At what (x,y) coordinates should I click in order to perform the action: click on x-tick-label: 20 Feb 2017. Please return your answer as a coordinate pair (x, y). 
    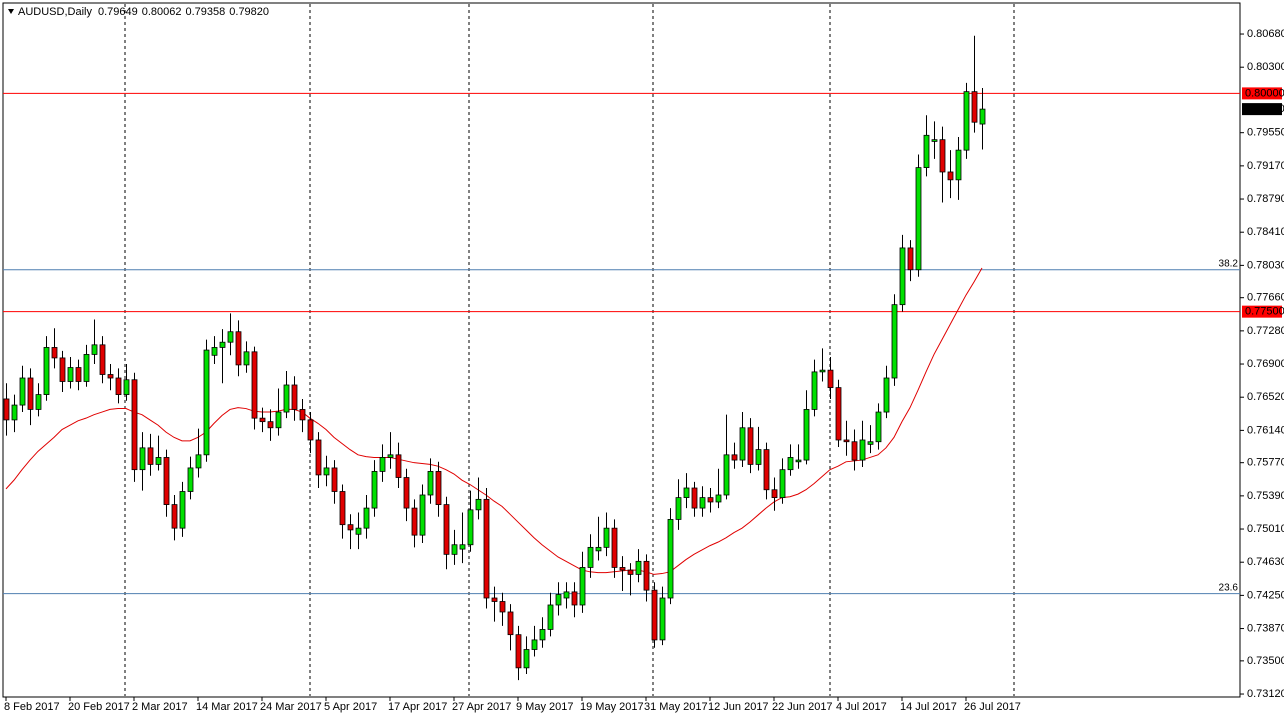
    Looking at the image, I should click on (99, 707).